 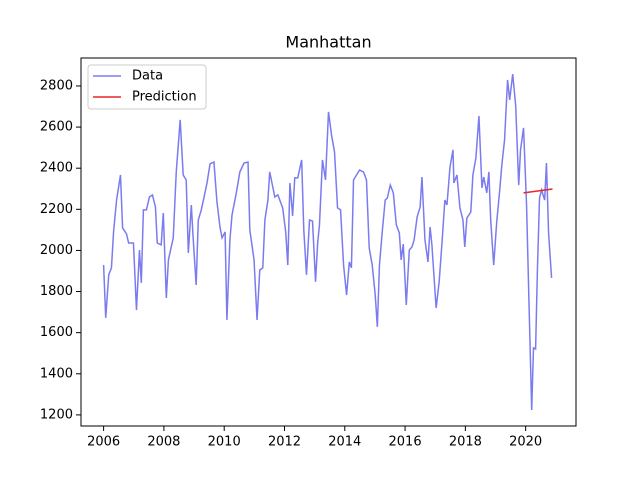 What do you see at coordinates (465, 442) in the screenshot?
I see `x-tick-label: 2018` at bounding box center [465, 442].